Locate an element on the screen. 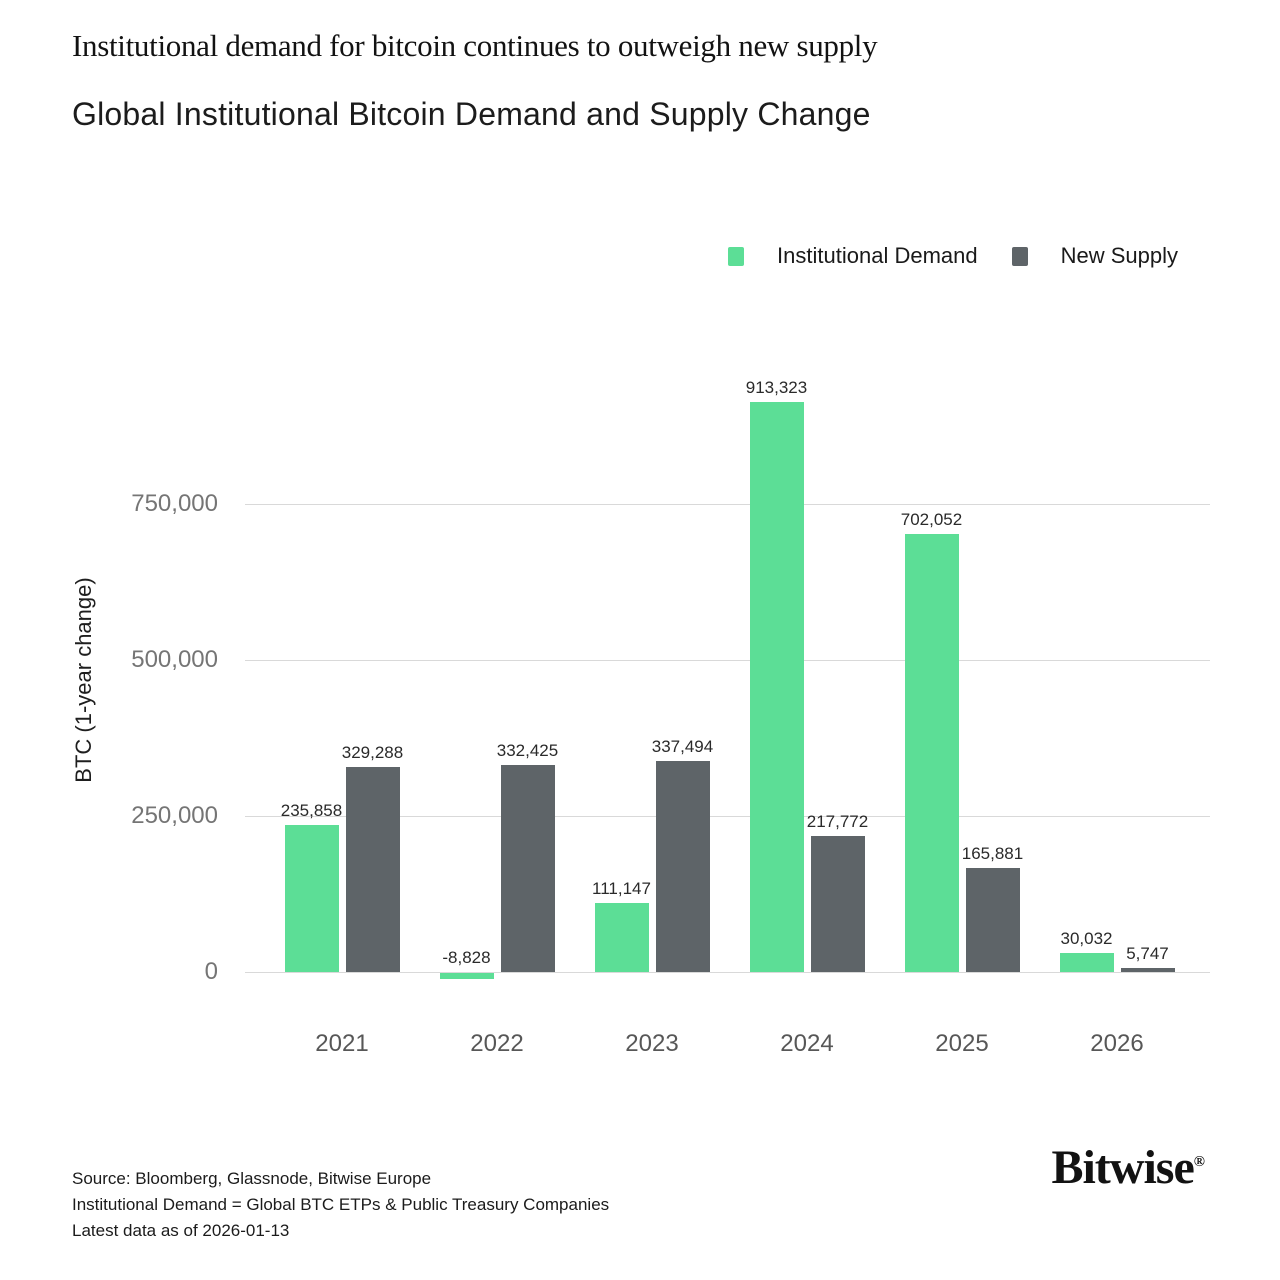 The width and height of the screenshot is (1280, 1280). bar-value-label-new-supply-2026: 5,747 is located at coordinates (1147, 954).